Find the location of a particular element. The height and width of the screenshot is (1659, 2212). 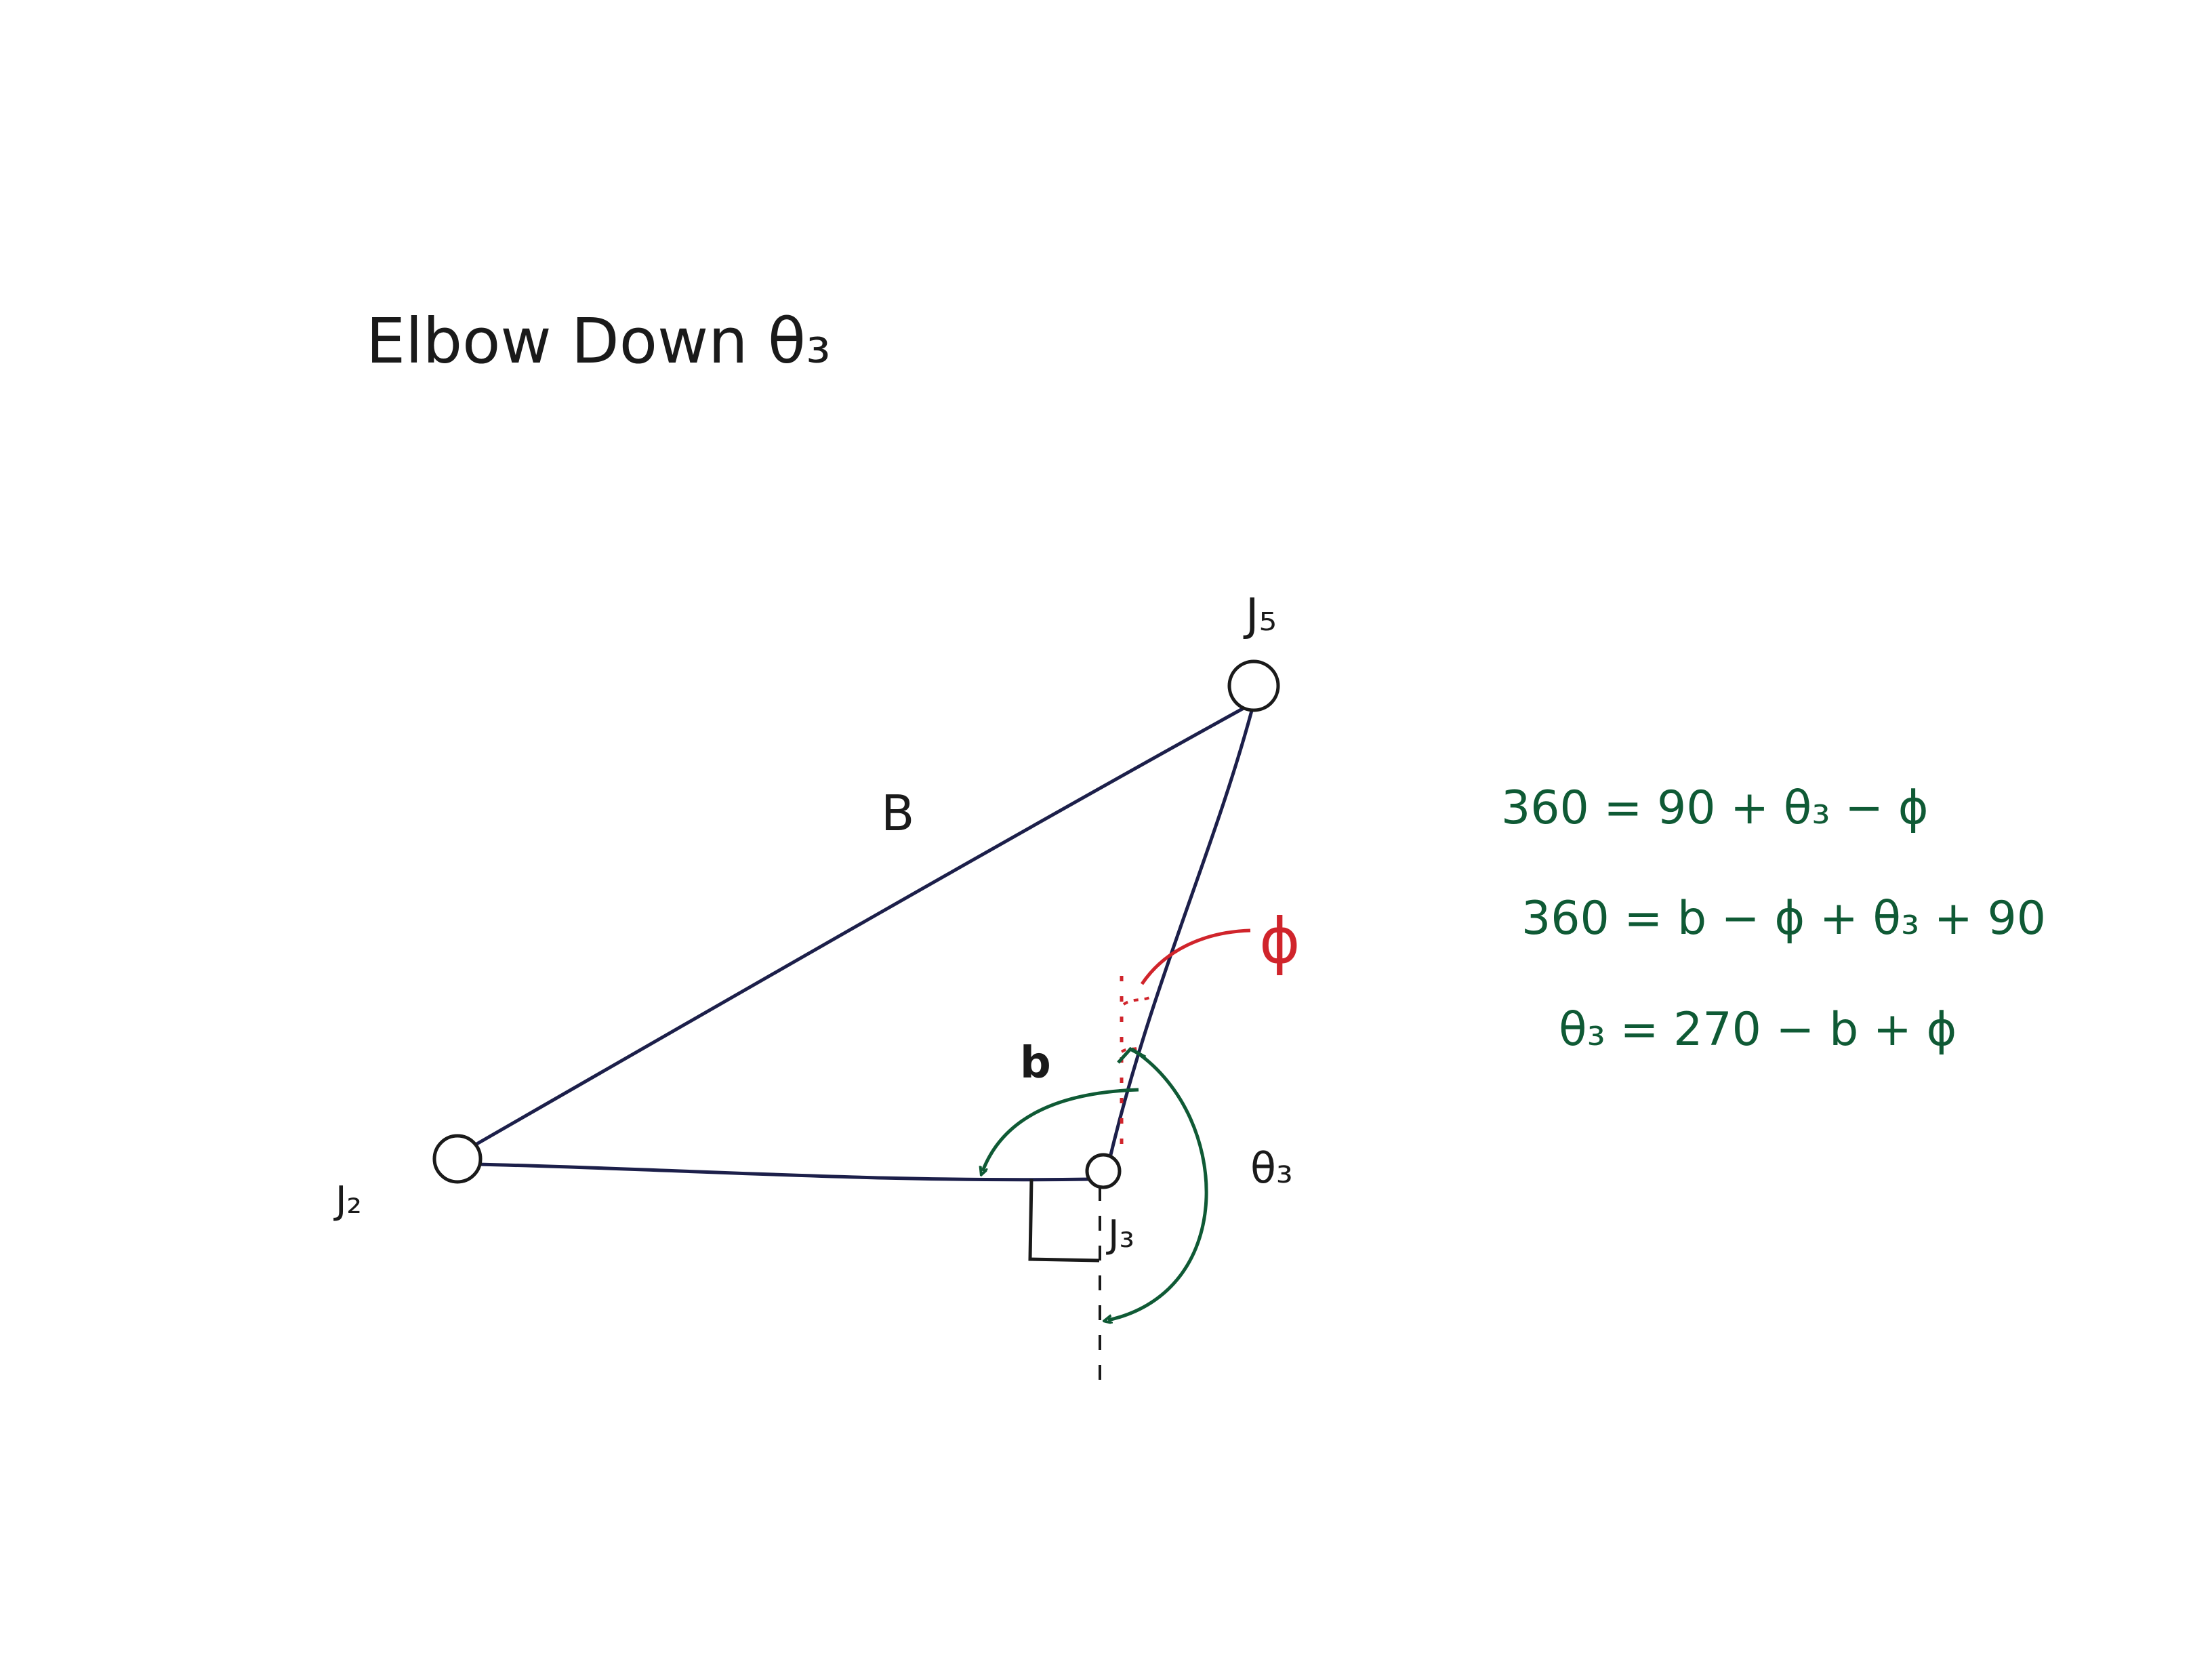

angle-theta3-arrowhead-top is located at coordinates (1132, 1055).